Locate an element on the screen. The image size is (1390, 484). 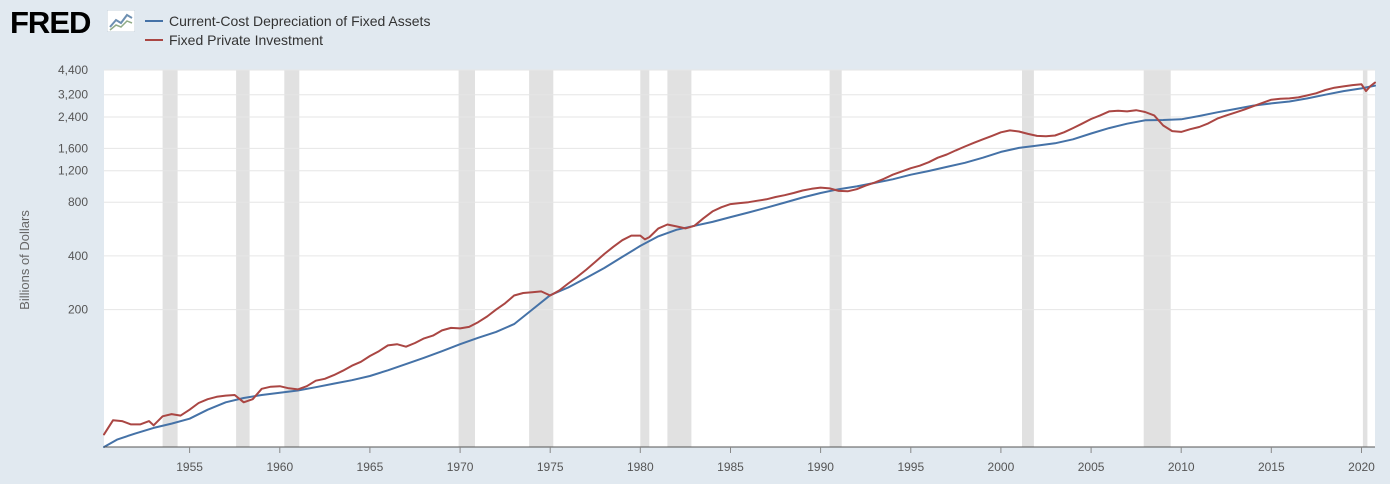
x-tick-label: 2020 is located at coordinates (1361, 467).